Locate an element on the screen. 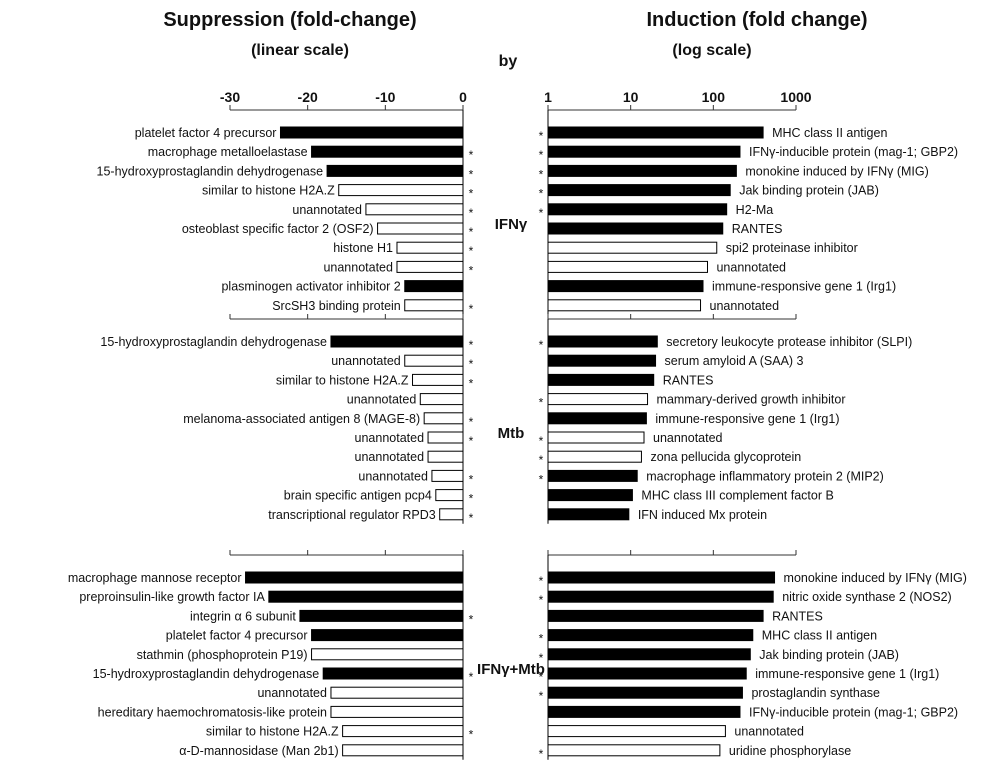 Image resolution: width=995 pixels, height=766 pixels. suppression-gene-label: preproinsulin-like growth factor IA is located at coordinates (172, 597).